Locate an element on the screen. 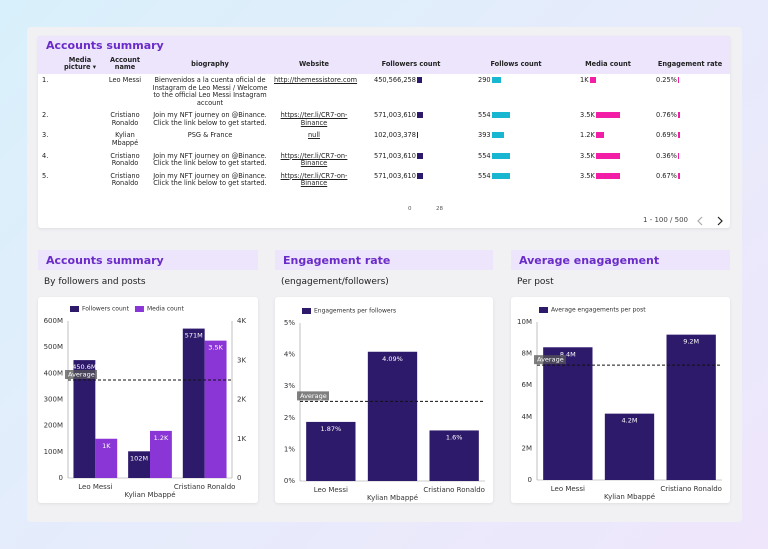 This screenshot has width=768, height=549. panel-subtitle: Per post is located at coordinates (535, 282).